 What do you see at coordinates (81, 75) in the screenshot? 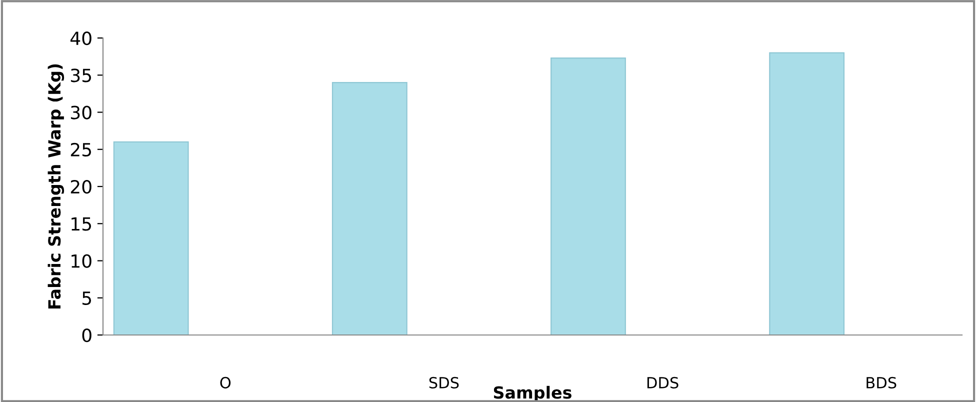
I see `y-tick-label: 35` at bounding box center [81, 75].